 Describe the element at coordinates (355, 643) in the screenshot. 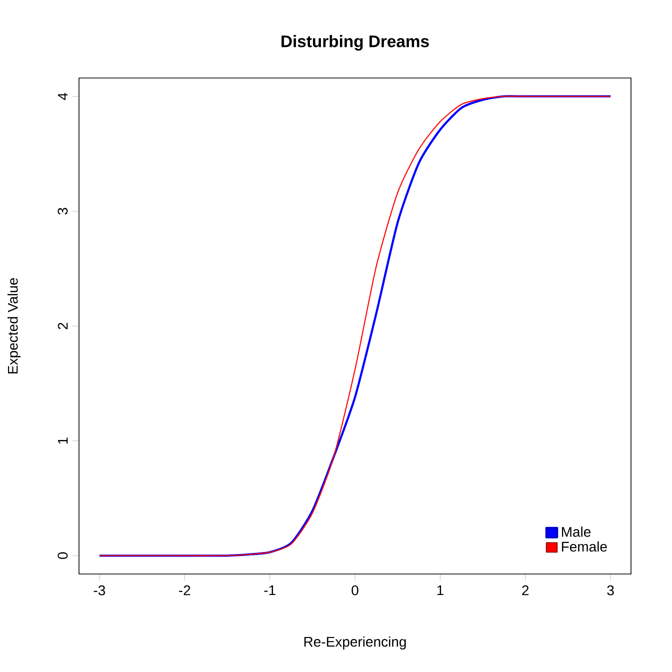

I see `x-axis-title: Re-Experiencing` at that location.